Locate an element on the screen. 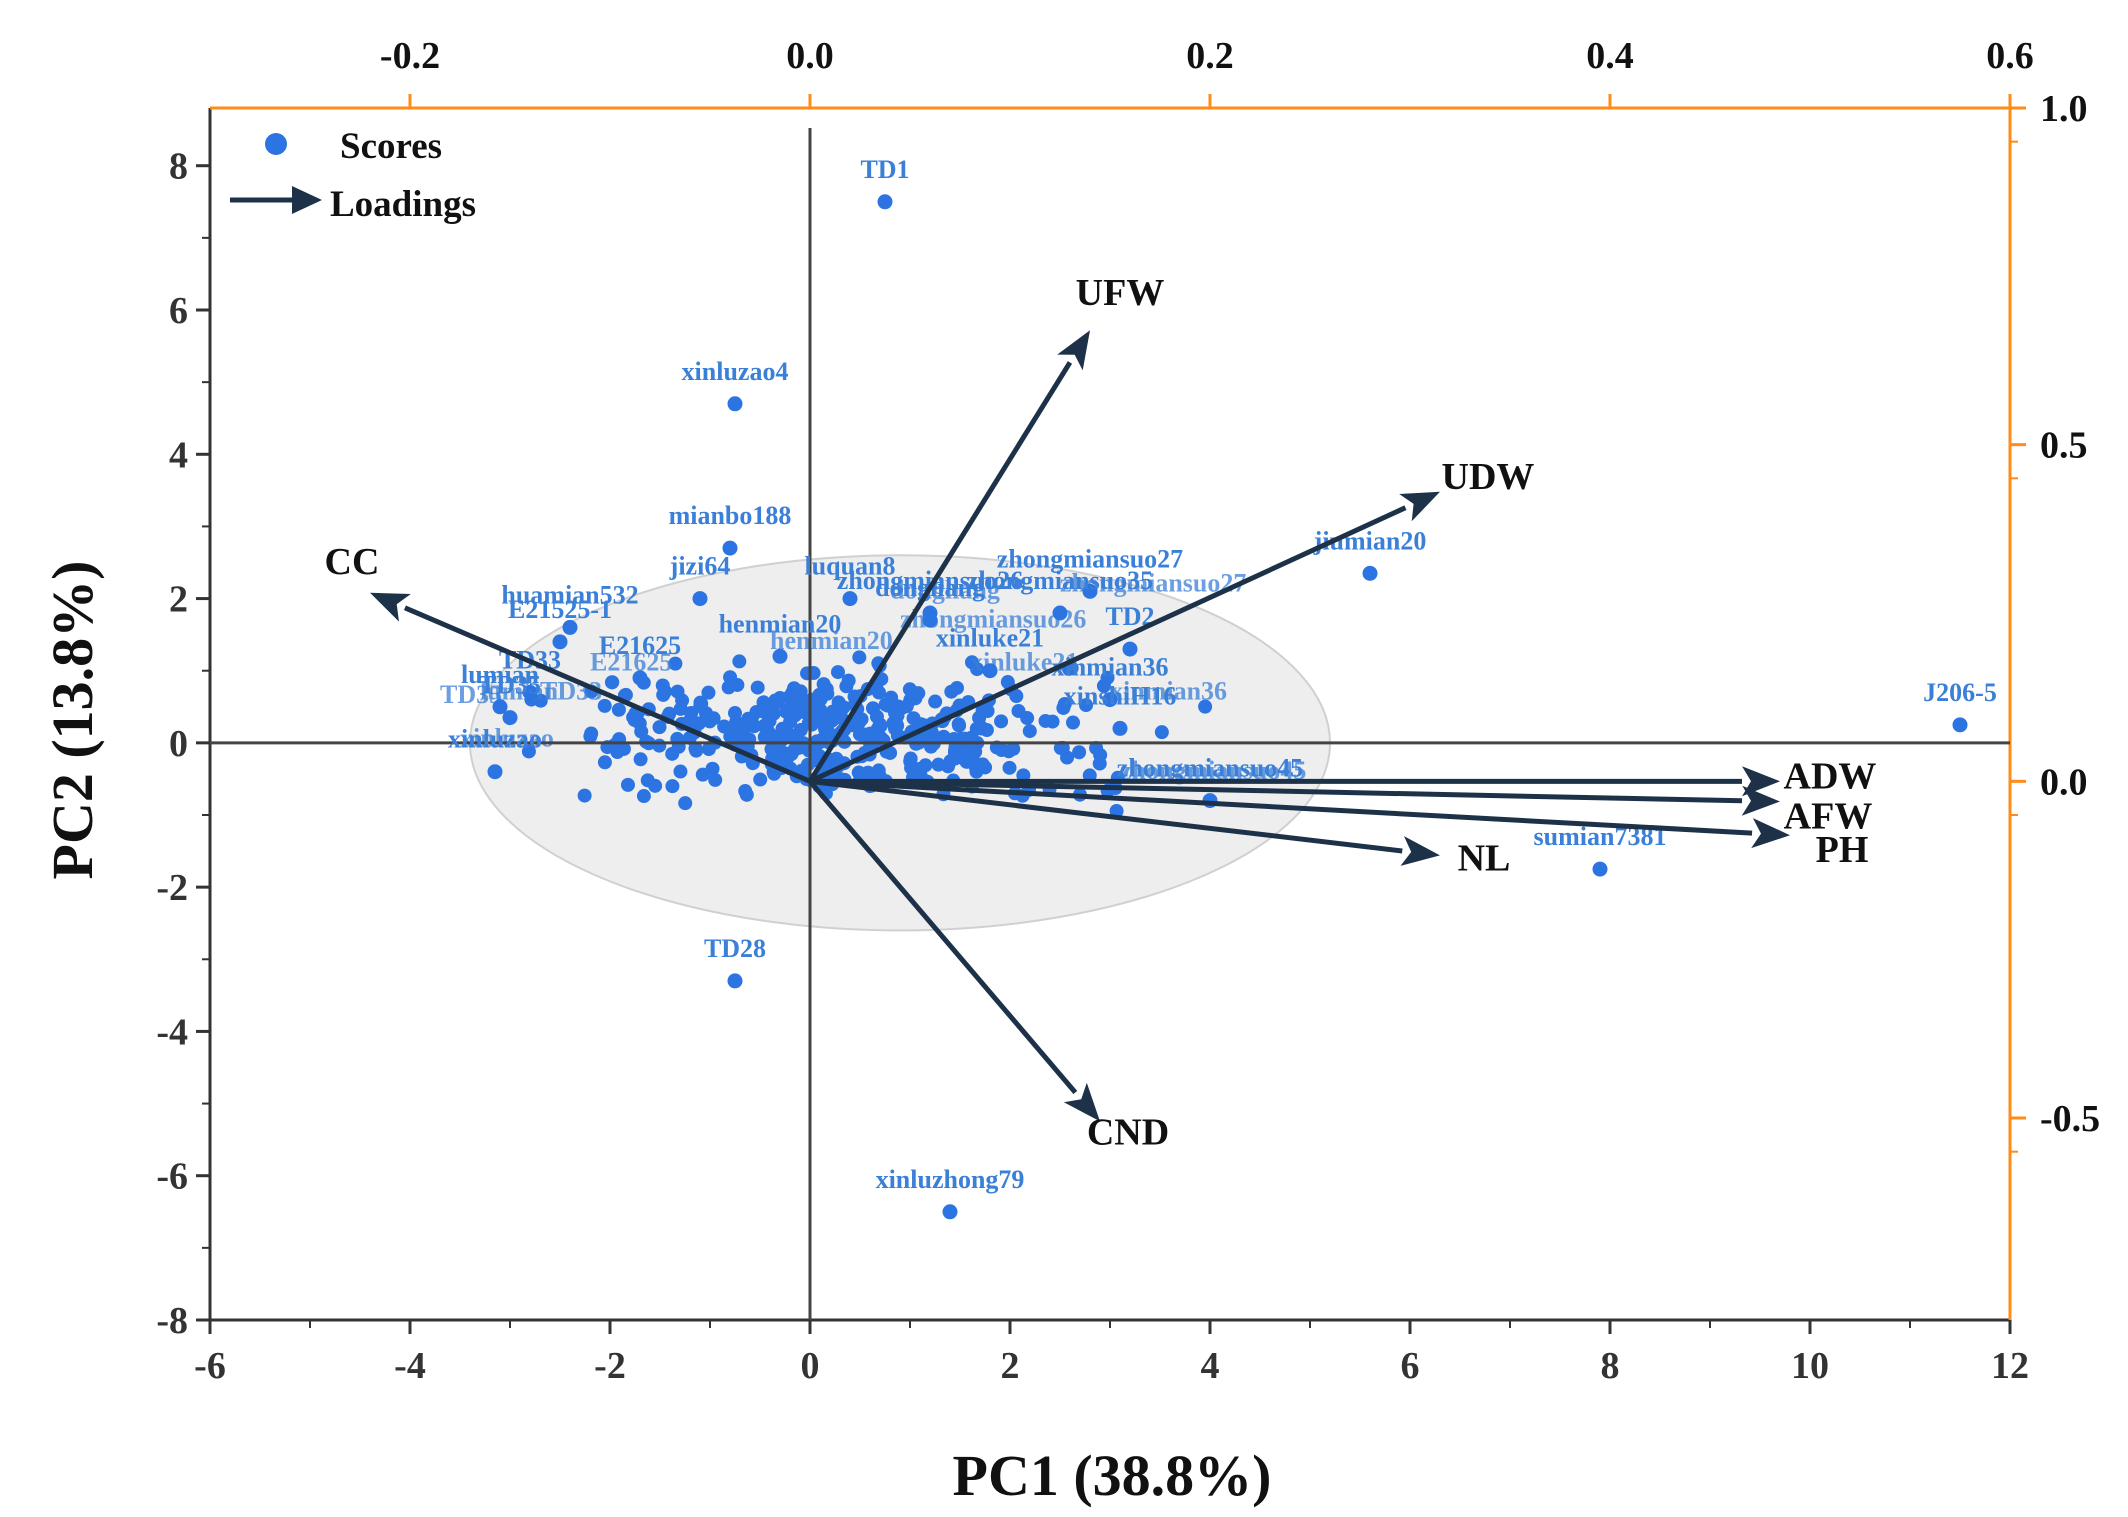 The height and width of the screenshot is (1517, 2128). loading-arrow-udw is located at coordinates (1107, 644).